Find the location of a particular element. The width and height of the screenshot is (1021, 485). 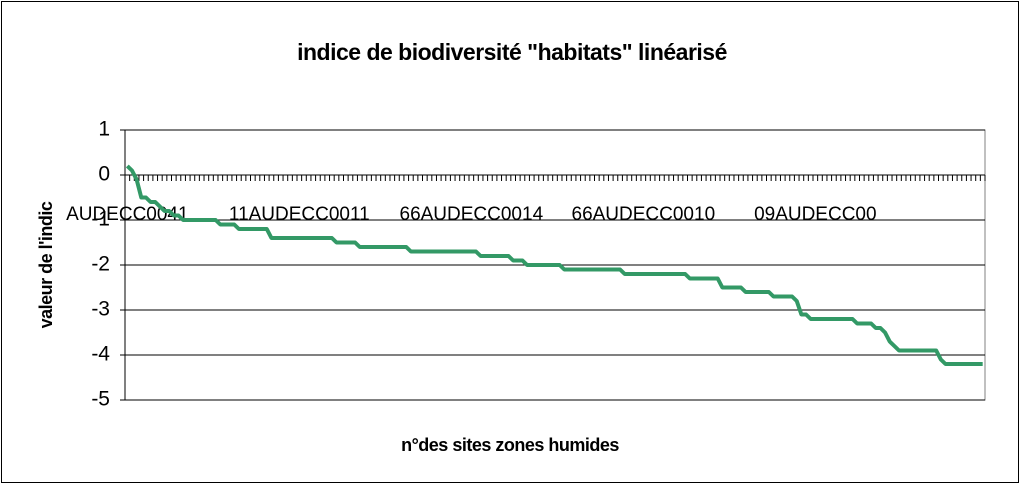

y-tick-label: 0 is located at coordinates (104, 174).